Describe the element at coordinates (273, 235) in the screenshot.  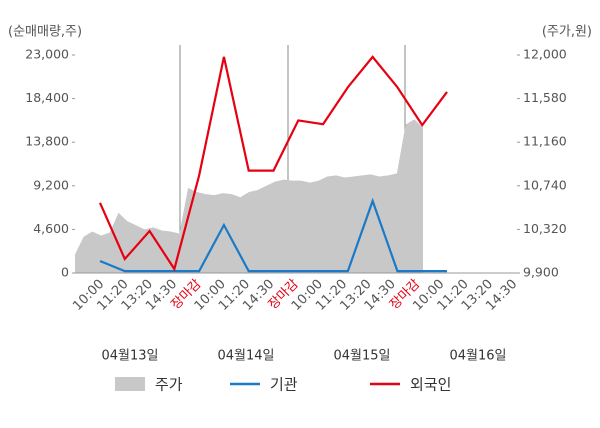
I see `series-line` at that location.